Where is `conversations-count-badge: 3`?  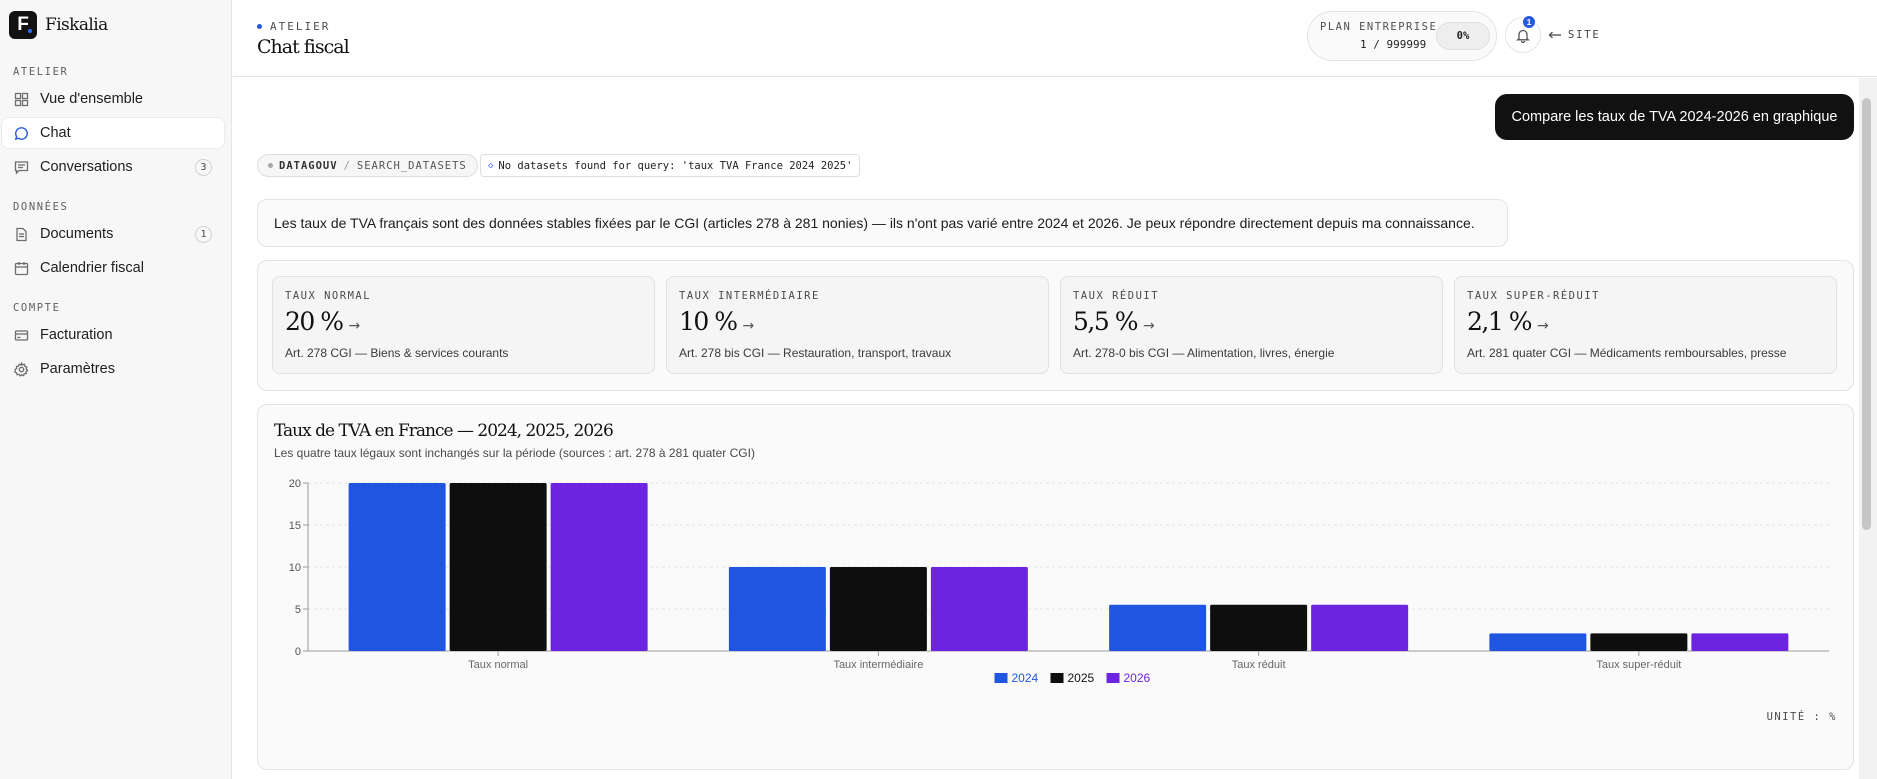
conversations-count-badge: 3 is located at coordinates (203, 167).